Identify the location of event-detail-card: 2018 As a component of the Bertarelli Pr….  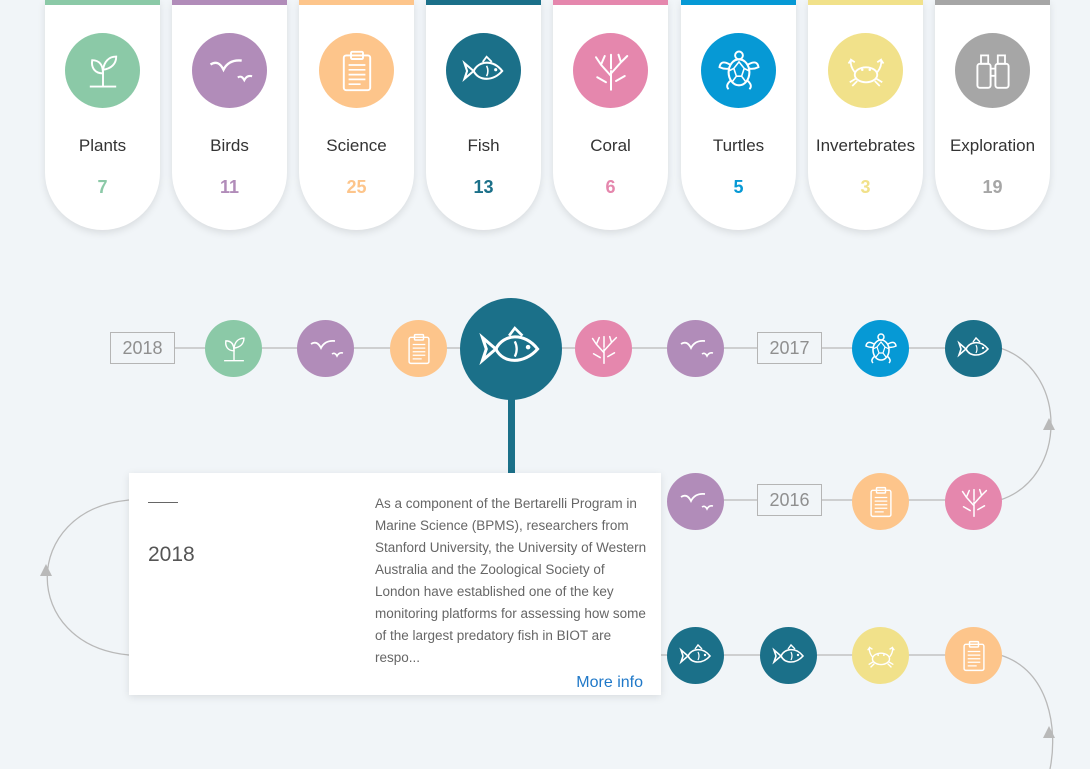
(395, 584).